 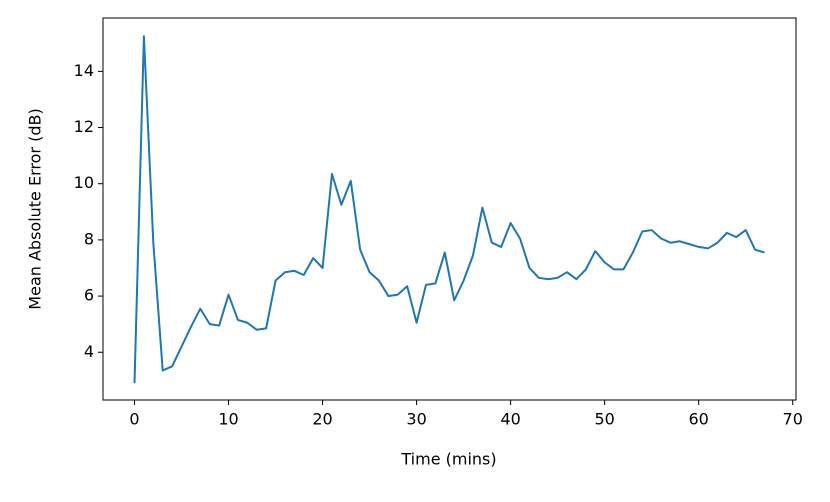 What do you see at coordinates (35, 208) in the screenshot?
I see `y-axis-label: Mean Absolute Error (dB)` at bounding box center [35, 208].